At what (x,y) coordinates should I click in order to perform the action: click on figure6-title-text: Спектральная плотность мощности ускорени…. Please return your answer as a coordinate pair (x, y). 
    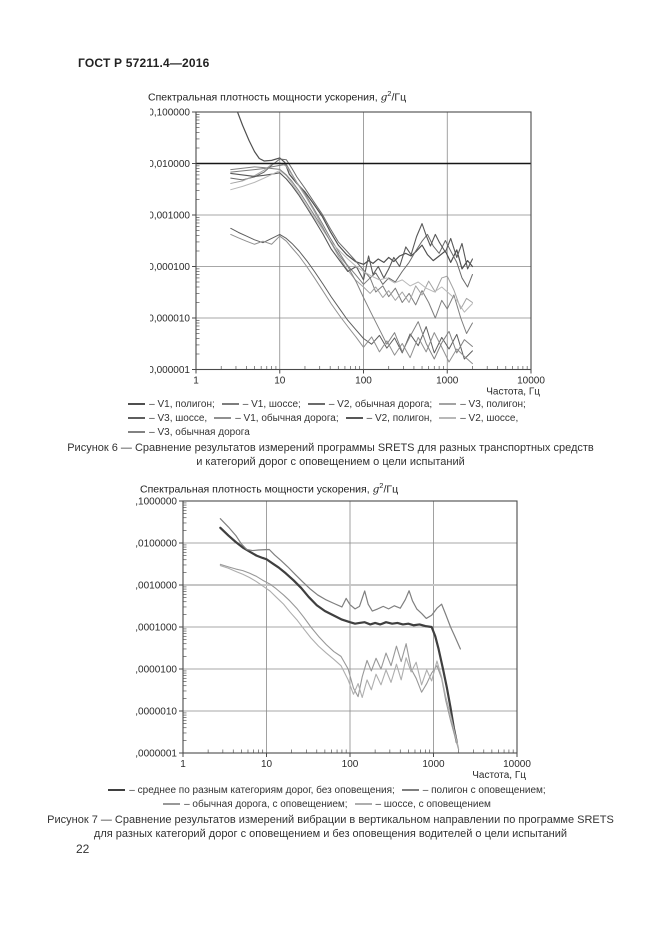
    Looking at the image, I should click on (264, 97).